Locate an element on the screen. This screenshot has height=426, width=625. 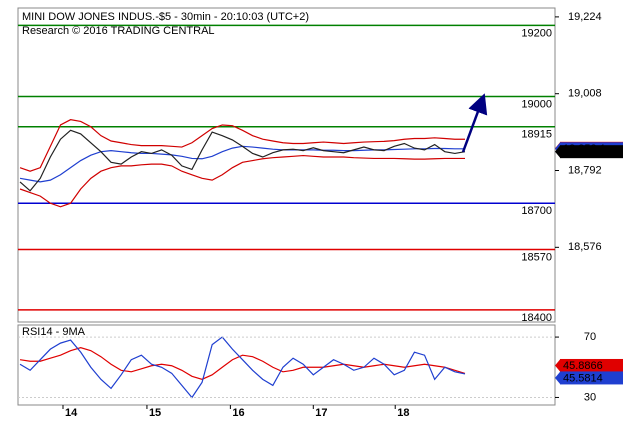
level-label: 18915 is located at coordinates (536, 135).